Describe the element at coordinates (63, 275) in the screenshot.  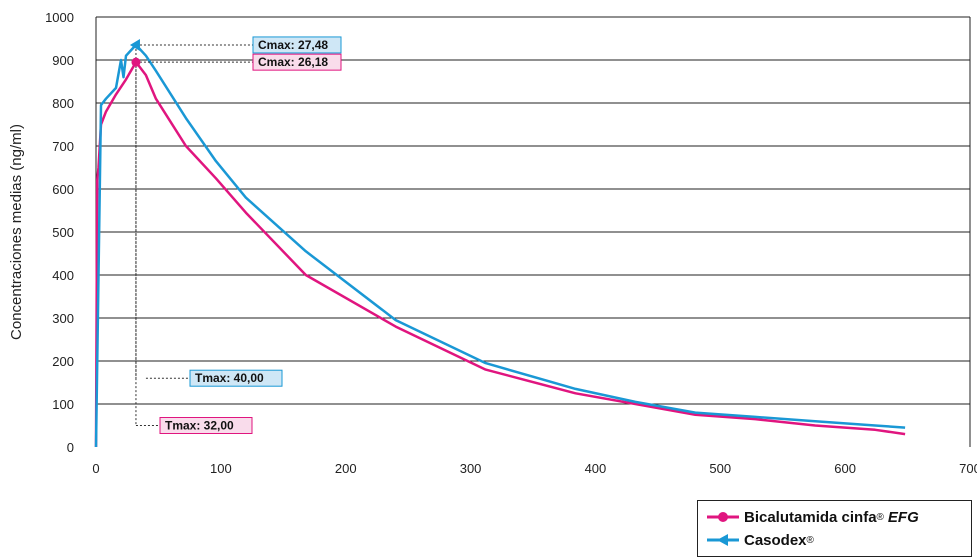
I see `y-tick-label: 400` at that location.